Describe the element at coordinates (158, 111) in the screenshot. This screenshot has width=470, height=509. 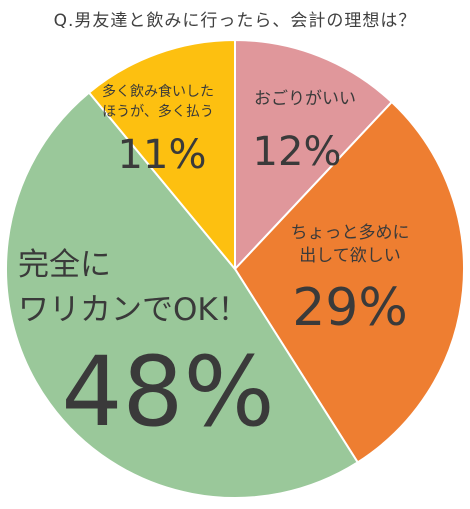
I see `slice-4-label-line-2: ほうが、多く払う` at that location.